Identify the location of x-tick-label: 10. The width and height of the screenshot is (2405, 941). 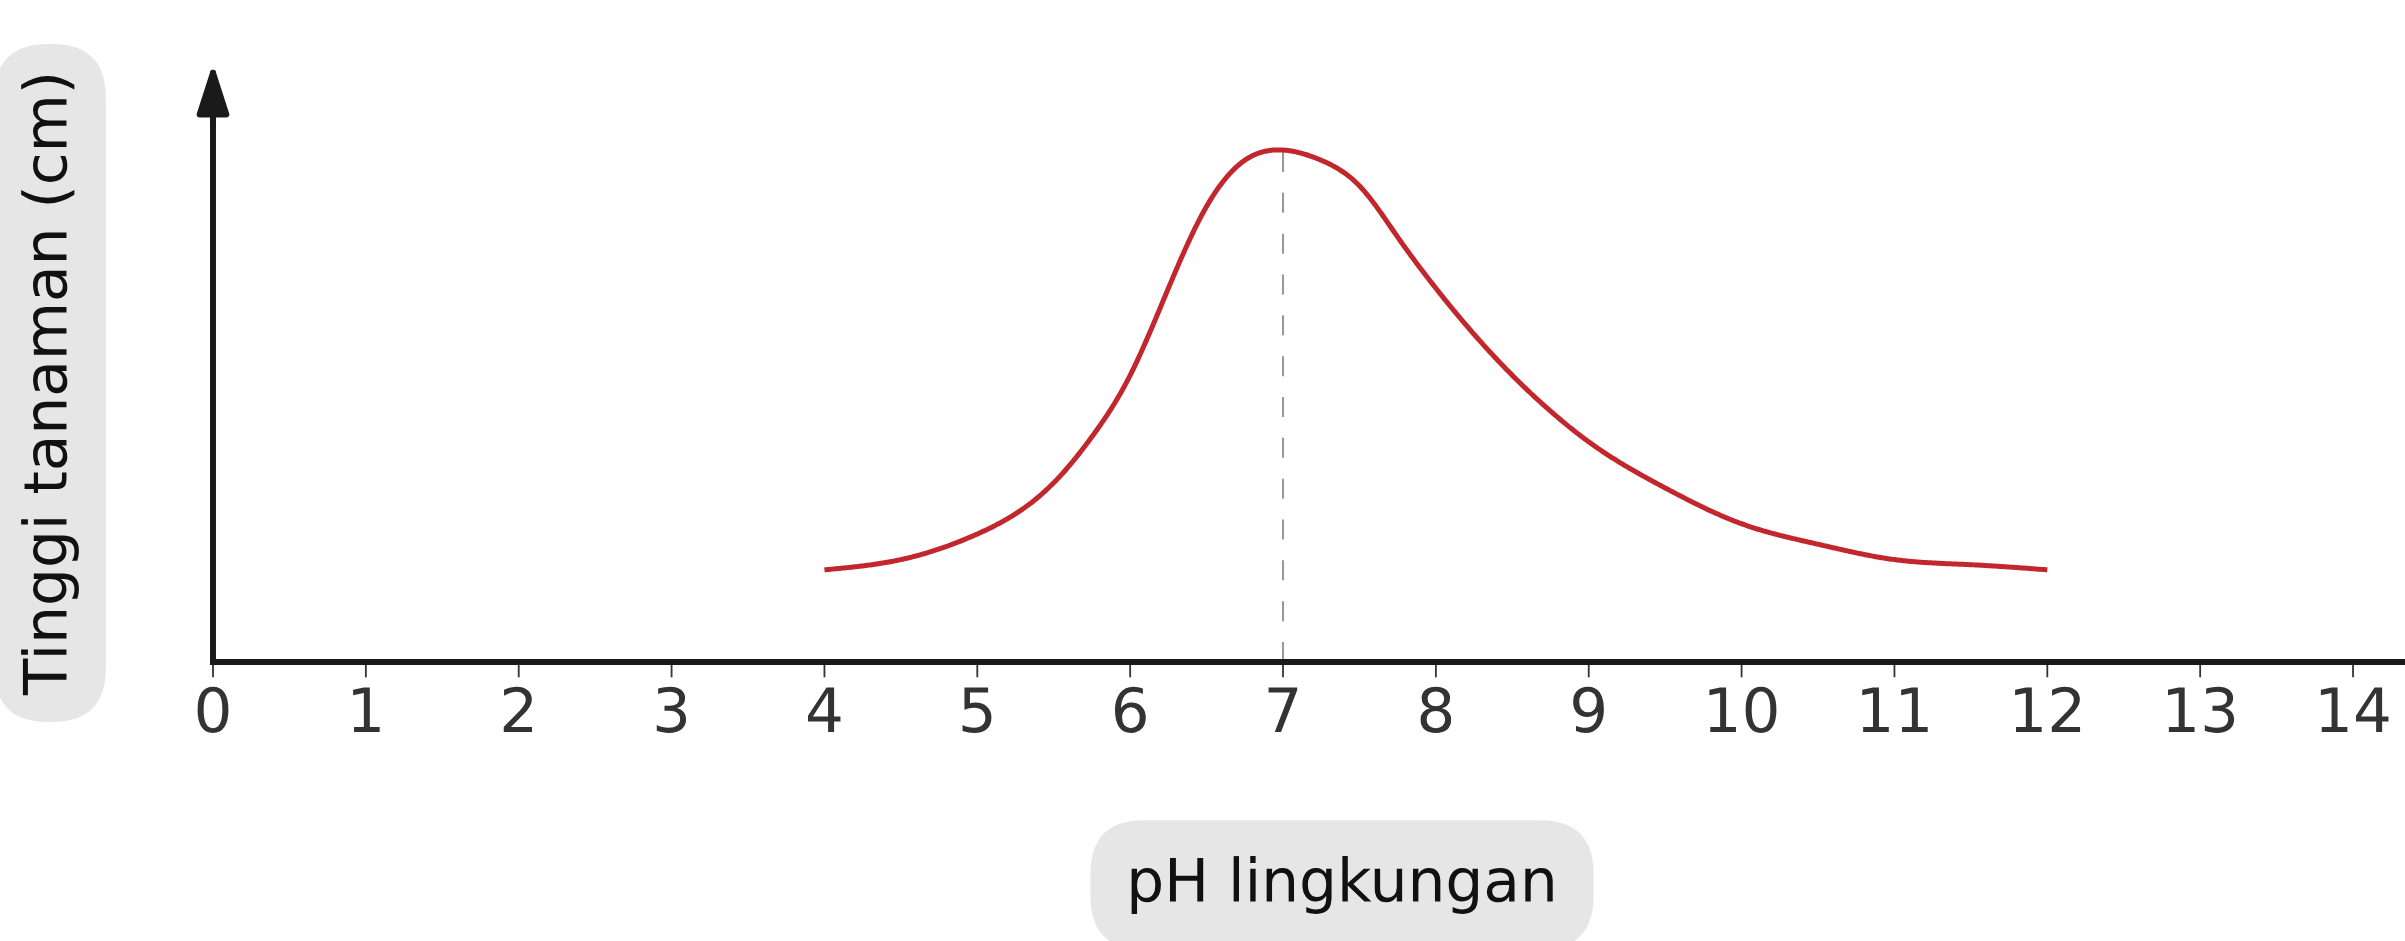
(1743, 709).